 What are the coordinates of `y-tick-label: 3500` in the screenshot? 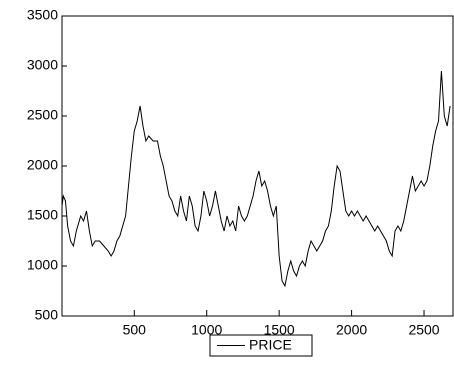 It's located at (42, 15).